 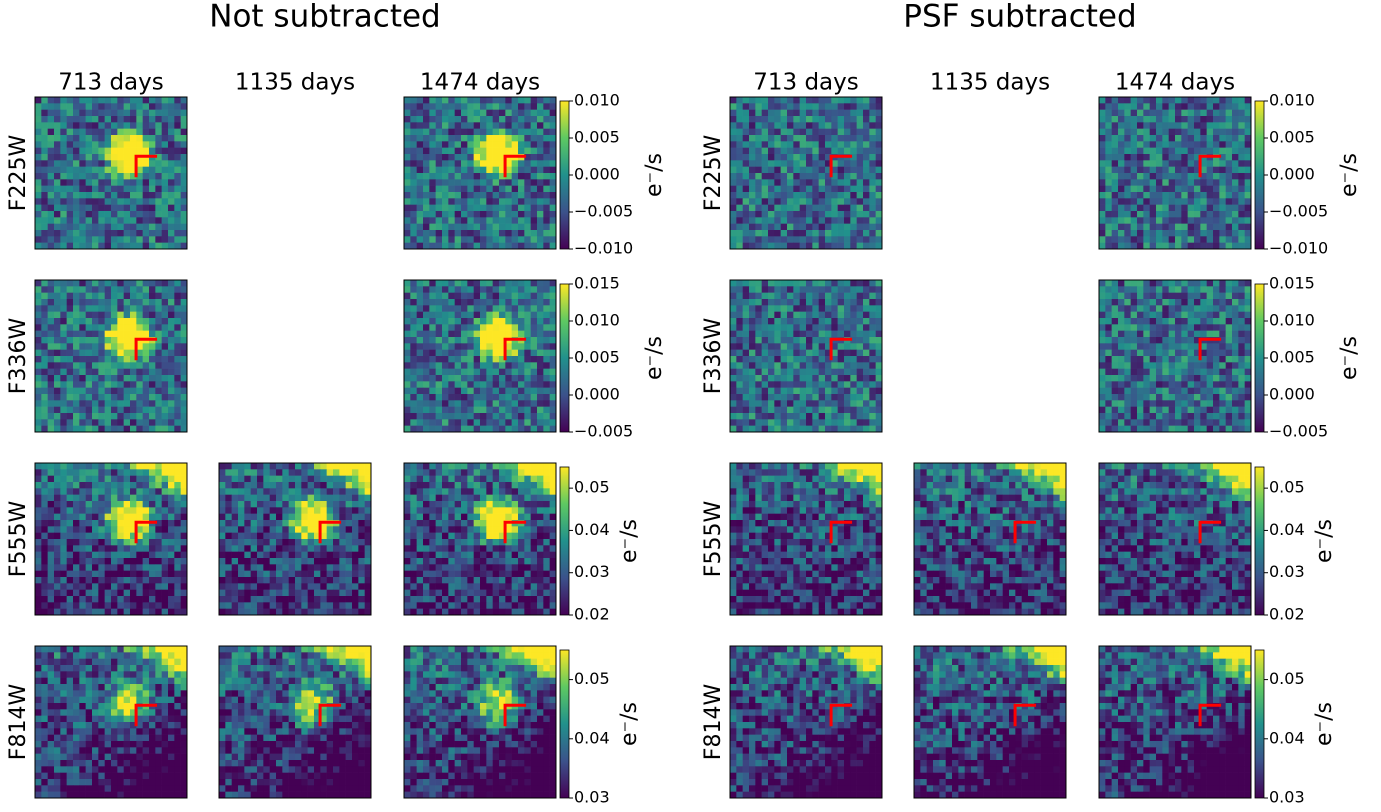 What do you see at coordinates (592, 487) in the screenshot?
I see `colorbar-tick-label: 0.05` at bounding box center [592, 487].